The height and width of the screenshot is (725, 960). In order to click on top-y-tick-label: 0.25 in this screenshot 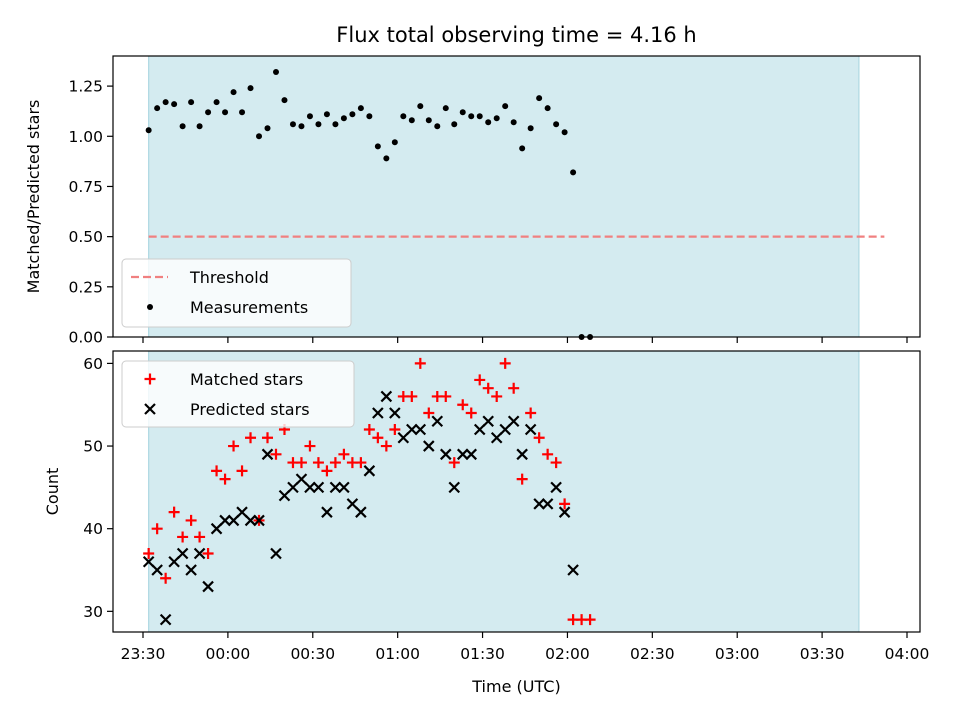, I will do `click(85, 287)`.